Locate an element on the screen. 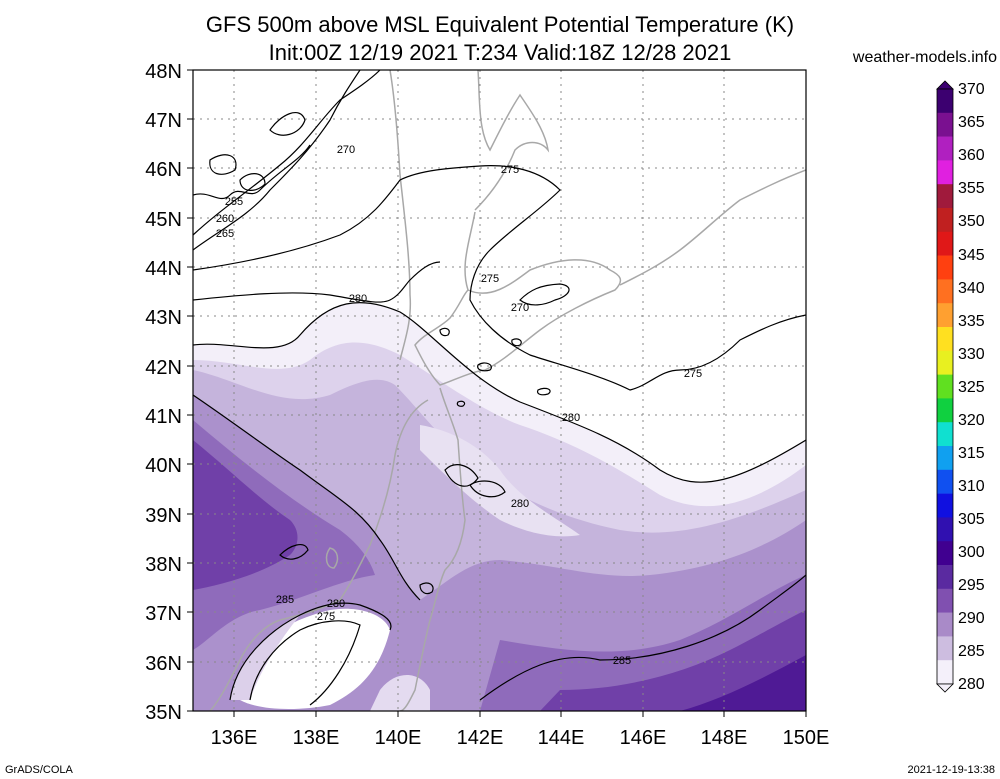 The width and height of the screenshot is (1000, 779). contour-islet-b is located at coordinates (516, 342).